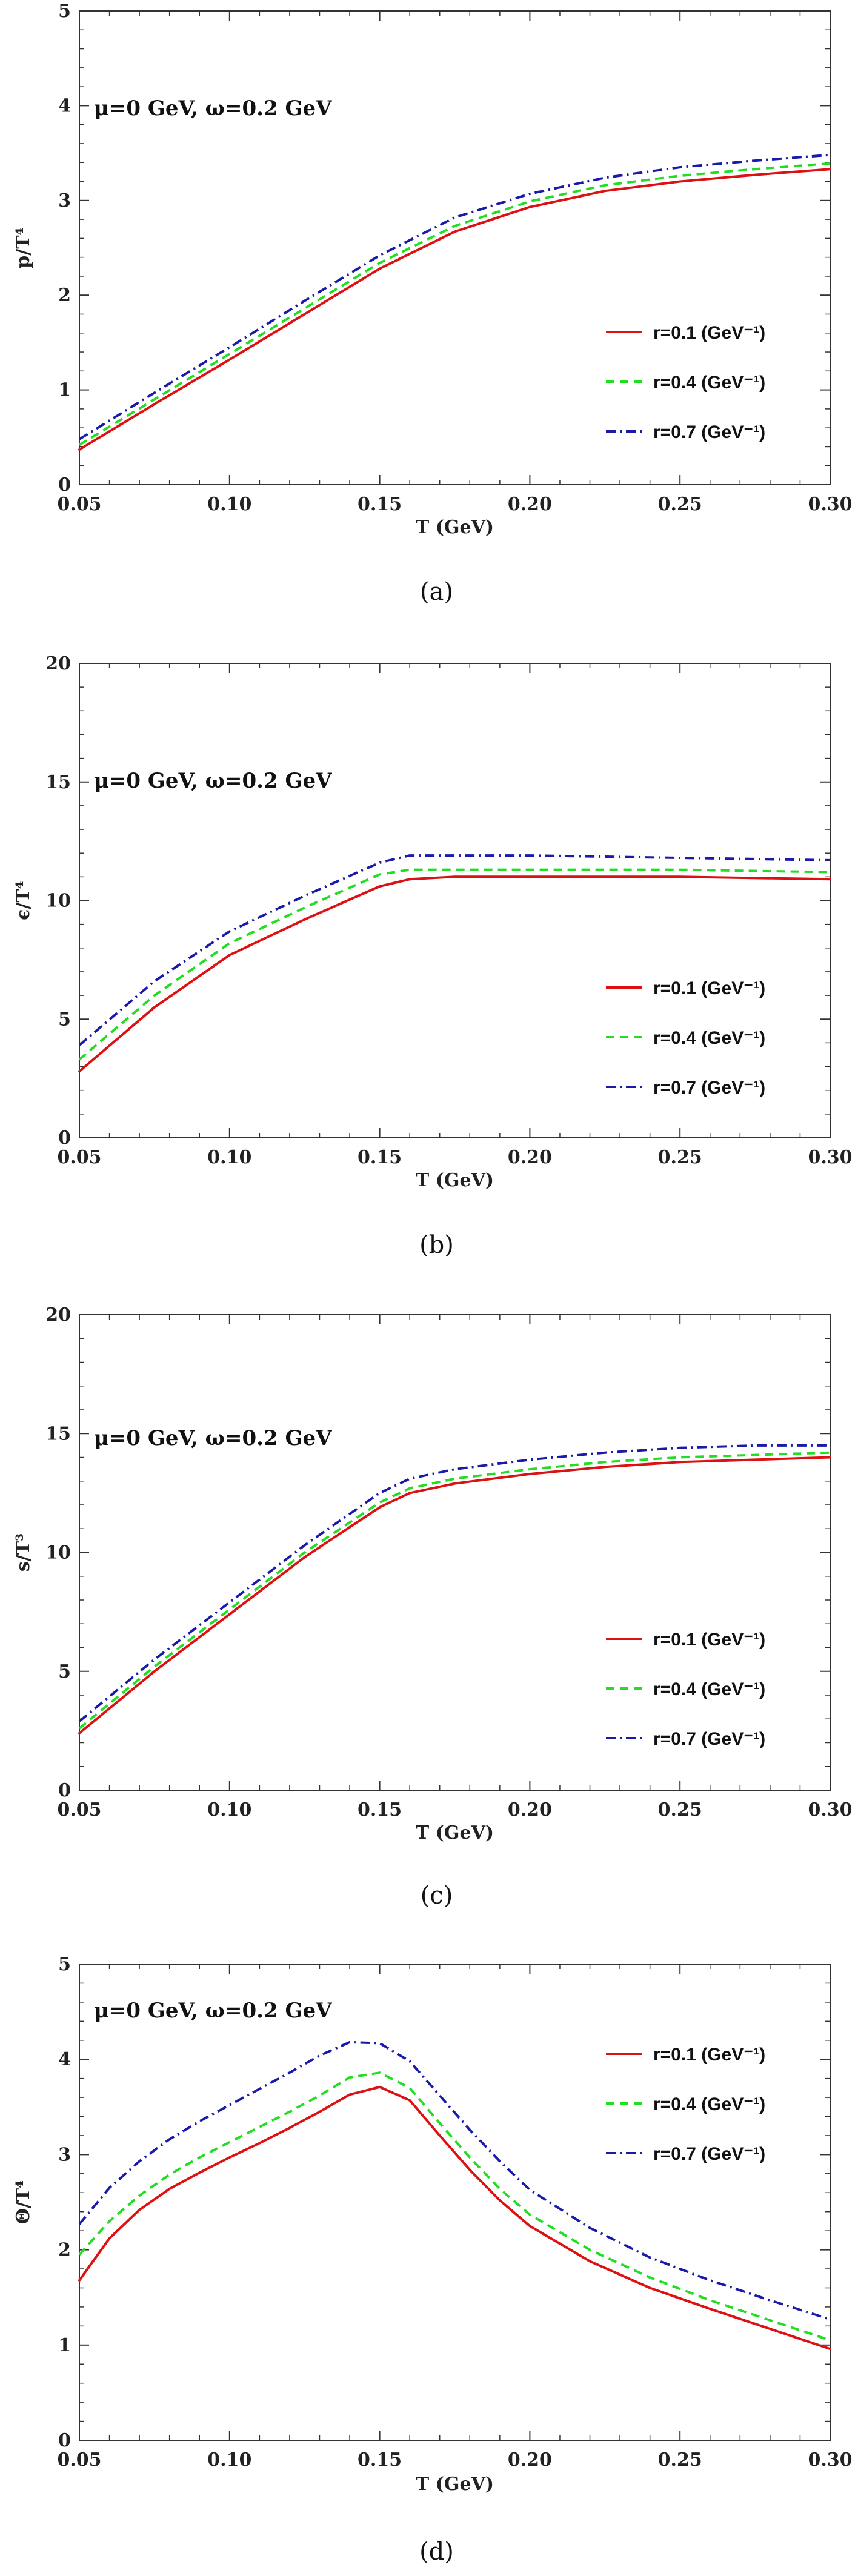 Image resolution: width=855 pixels, height=2576 pixels. Describe the element at coordinates (24, 900) in the screenshot. I see `y-axis-label: ϵ/T⁴` at that location.